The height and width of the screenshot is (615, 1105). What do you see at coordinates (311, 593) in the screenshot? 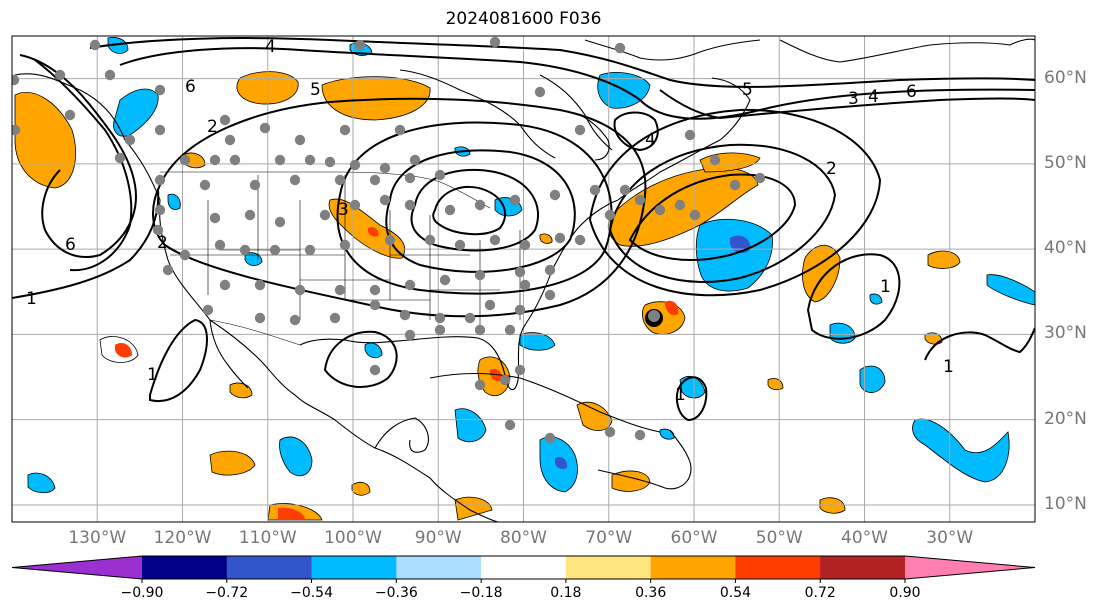
I see `colorbar-tick-label: −0.54` at bounding box center [311, 593].